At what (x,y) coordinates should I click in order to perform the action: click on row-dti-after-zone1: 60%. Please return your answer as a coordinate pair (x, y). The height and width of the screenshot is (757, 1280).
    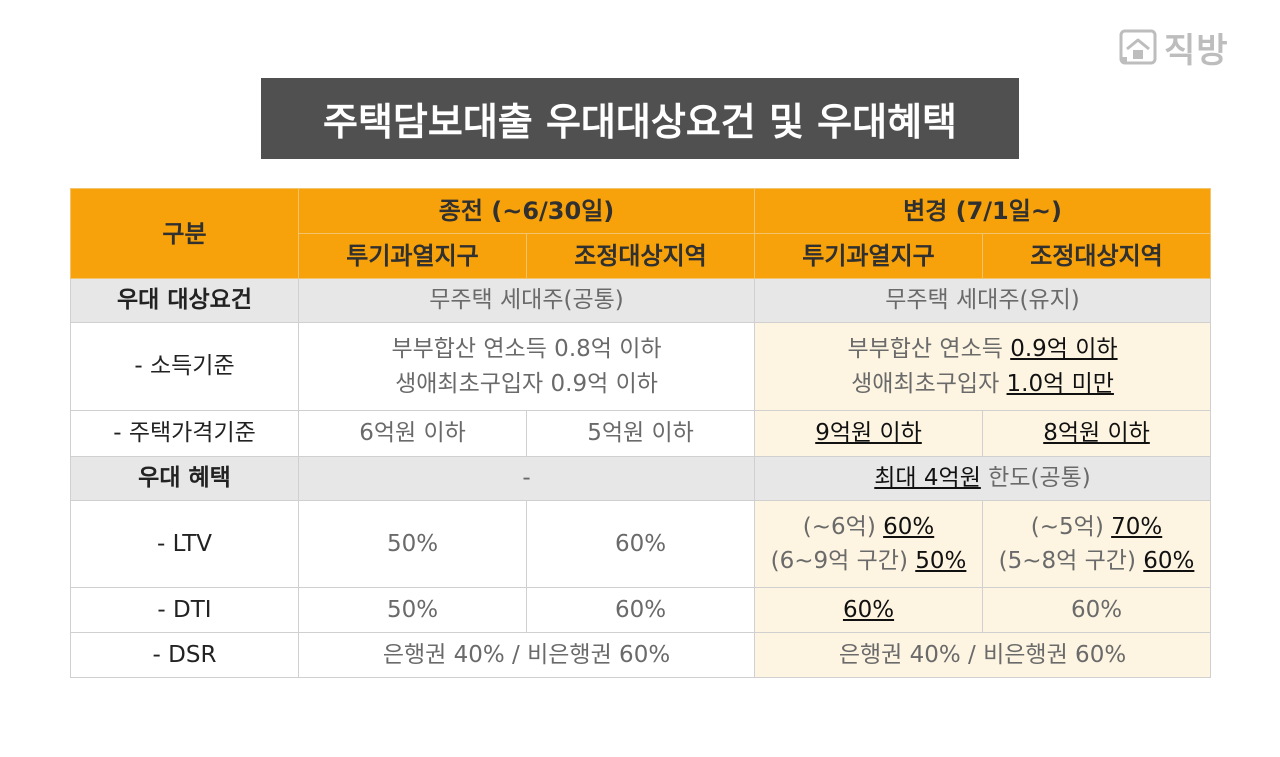
    Looking at the image, I should click on (869, 610).